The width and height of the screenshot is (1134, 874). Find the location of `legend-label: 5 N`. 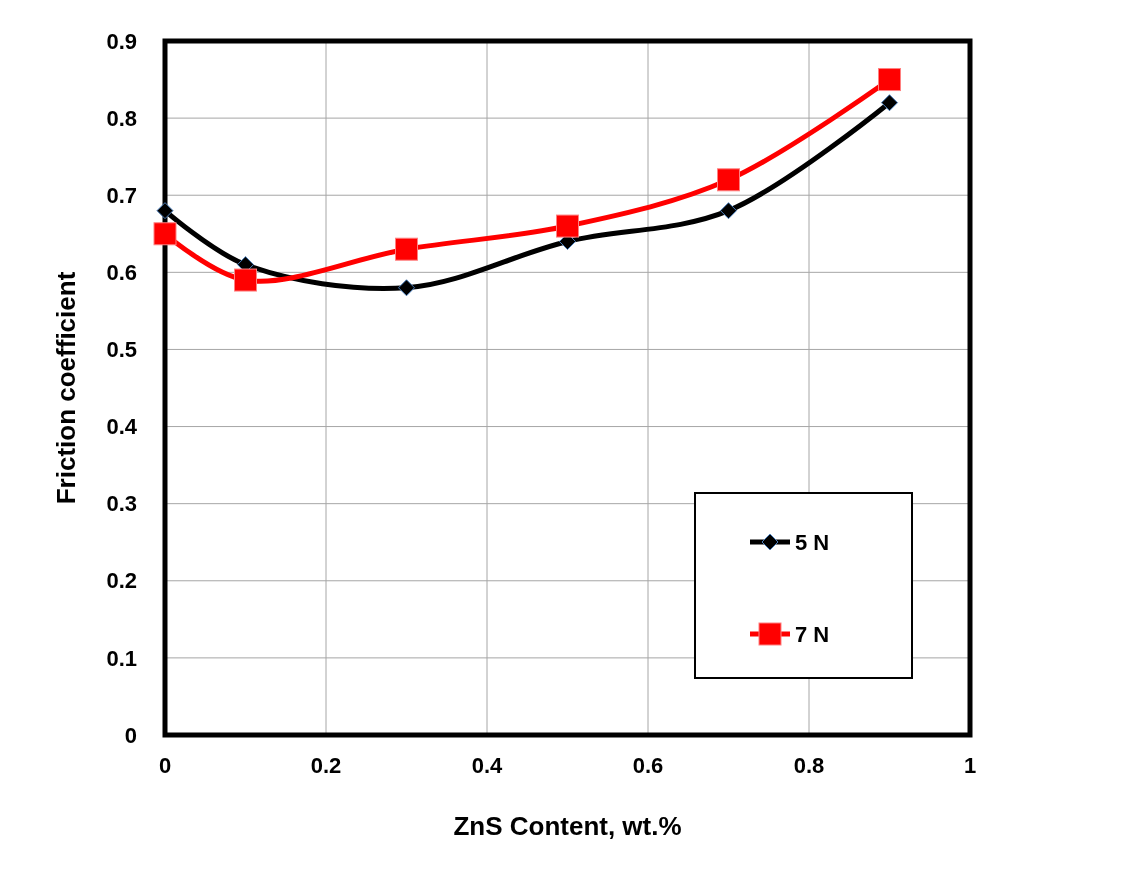

legend-label: 5 N is located at coordinates (812, 542).